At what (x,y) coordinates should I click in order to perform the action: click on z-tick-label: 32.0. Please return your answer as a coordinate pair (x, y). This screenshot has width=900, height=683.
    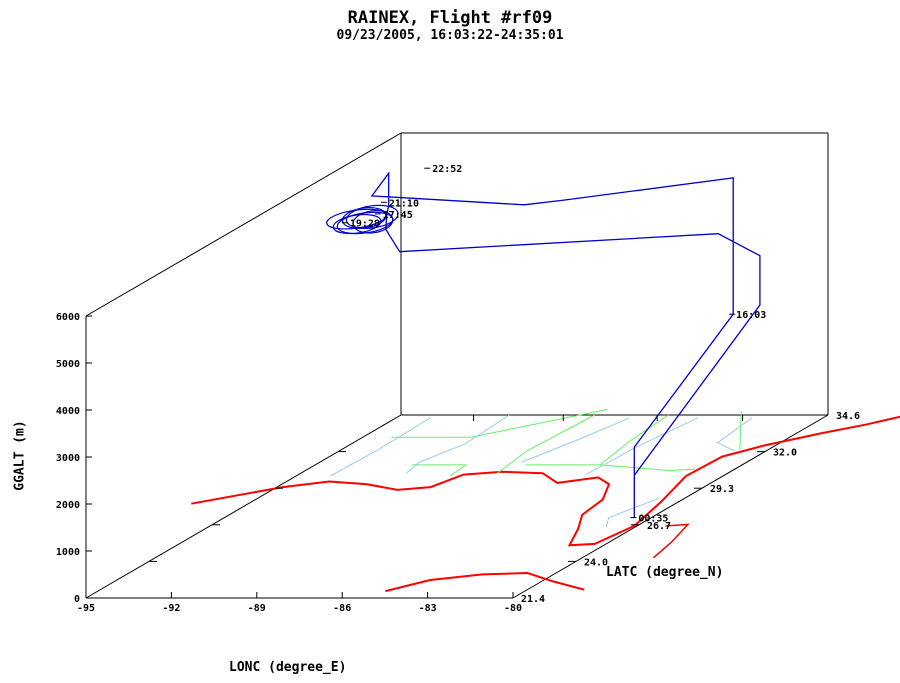
    Looking at the image, I should click on (785, 453).